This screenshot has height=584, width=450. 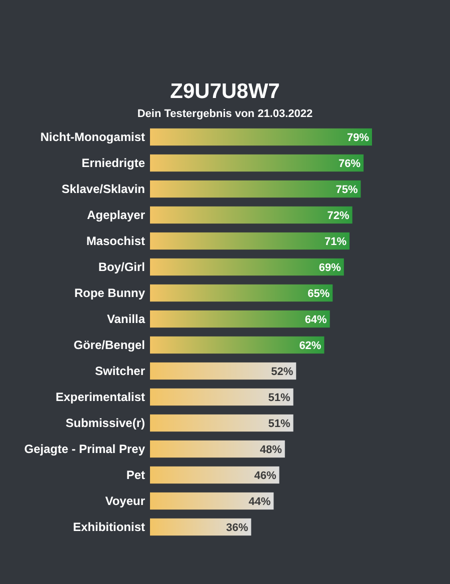 I want to click on y-tick-label: Switcher, so click(x=120, y=371).